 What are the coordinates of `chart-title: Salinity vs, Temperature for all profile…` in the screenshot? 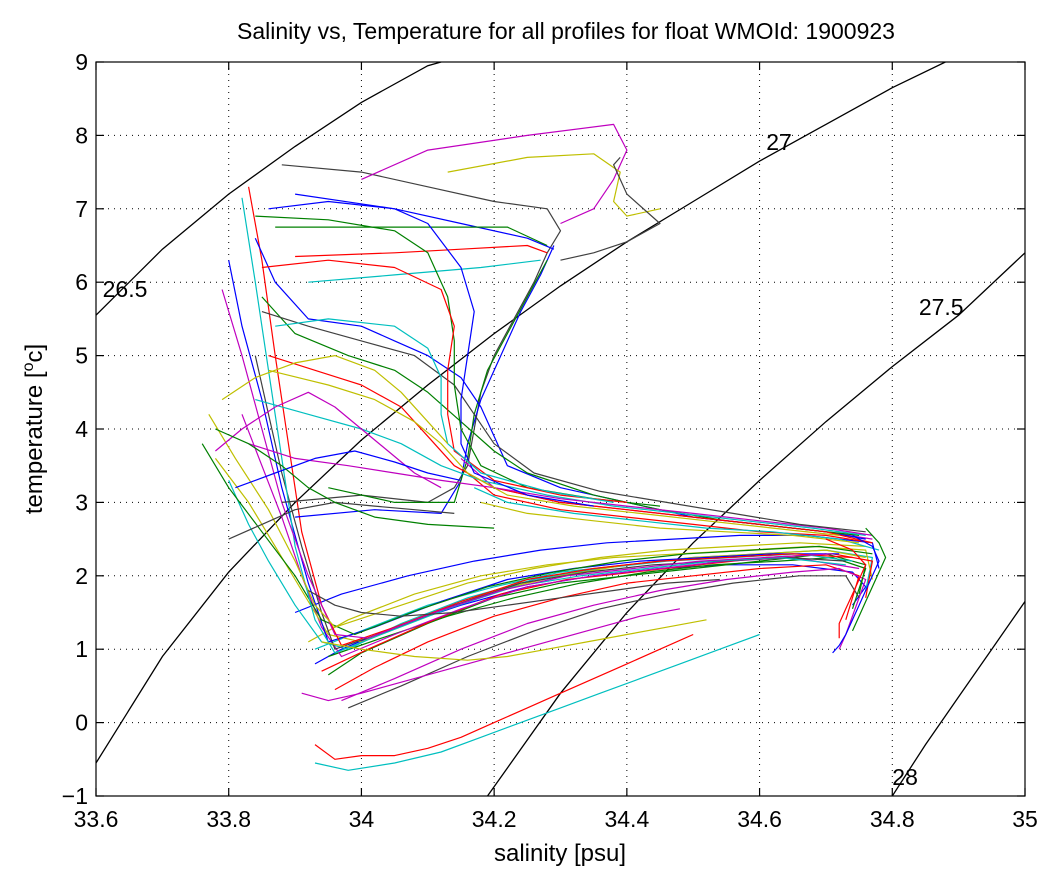 It's located at (566, 31).